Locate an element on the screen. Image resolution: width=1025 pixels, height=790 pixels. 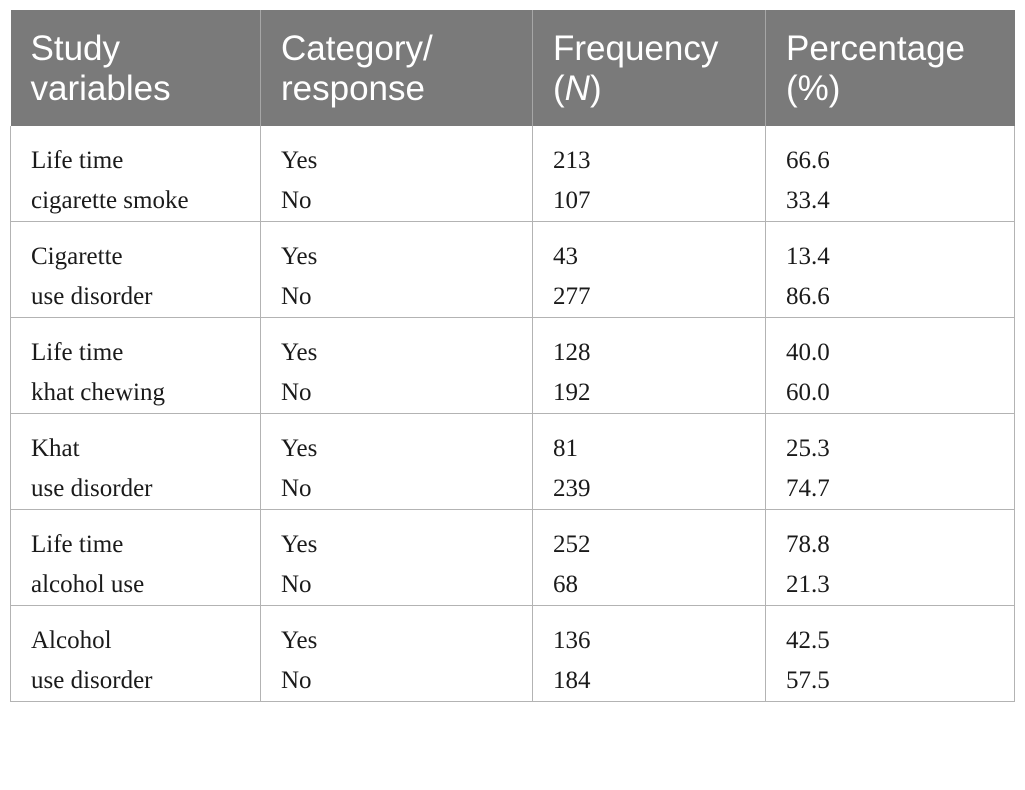
cell-variable: Life time alcohol use is located at coordinates (135, 557).